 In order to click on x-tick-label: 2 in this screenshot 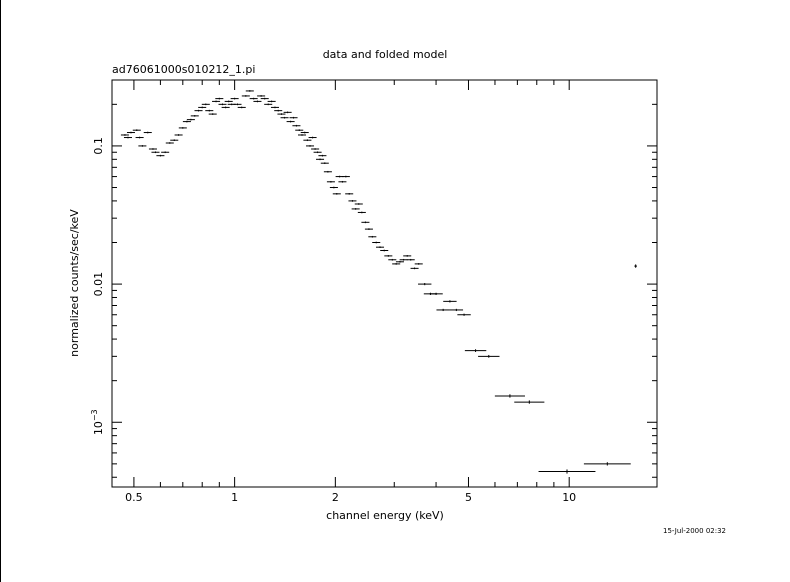, I will do `click(335, 497)`.